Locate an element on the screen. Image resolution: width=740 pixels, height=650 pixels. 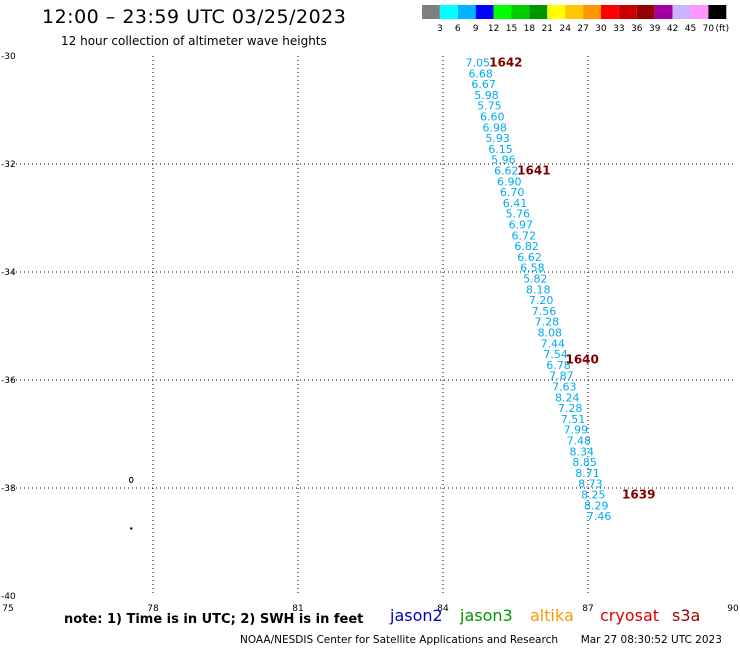
y-tick-label: -34 is located at coordinates (8, 273).